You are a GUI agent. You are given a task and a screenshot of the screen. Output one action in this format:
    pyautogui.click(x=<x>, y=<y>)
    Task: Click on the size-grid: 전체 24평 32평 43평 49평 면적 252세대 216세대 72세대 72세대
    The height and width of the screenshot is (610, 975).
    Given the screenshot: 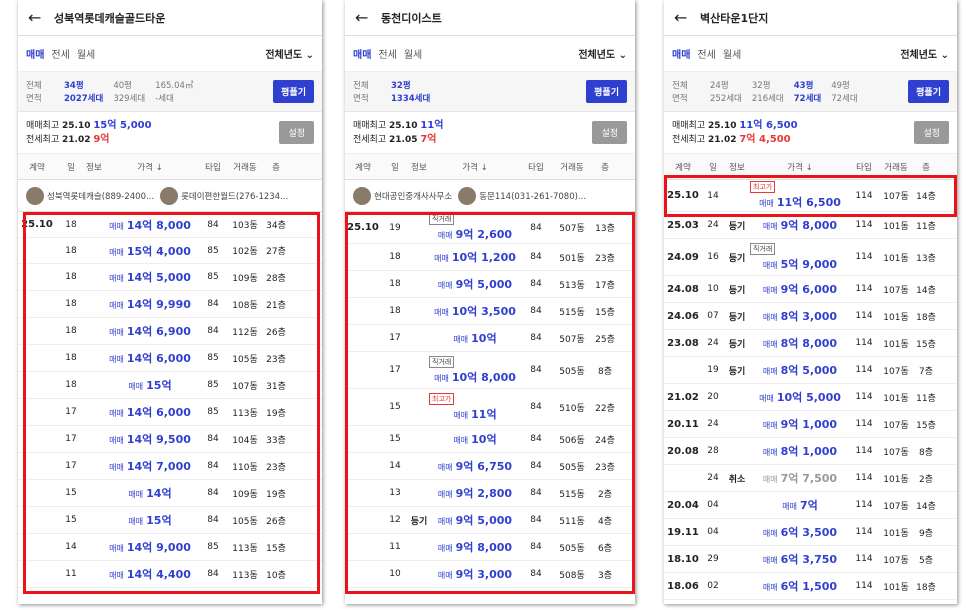 What is the action you would take?
    pyautogui.click(x=765, y=91)
    